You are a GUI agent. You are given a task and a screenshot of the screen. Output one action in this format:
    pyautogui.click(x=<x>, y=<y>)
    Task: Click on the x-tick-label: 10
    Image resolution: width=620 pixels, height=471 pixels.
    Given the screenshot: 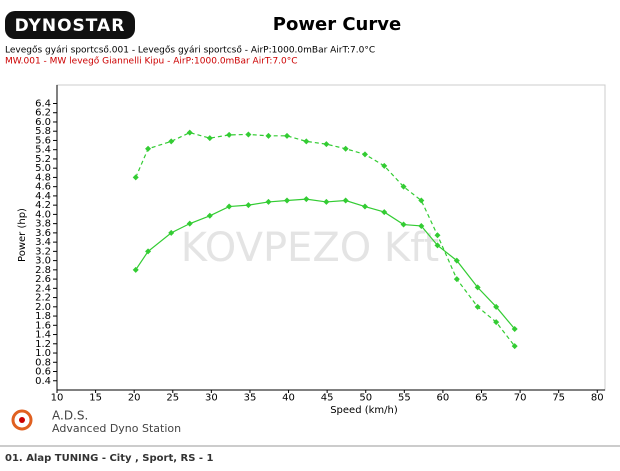 What is the action you would take?
    pyautogui.click(x=57, y=397)
    